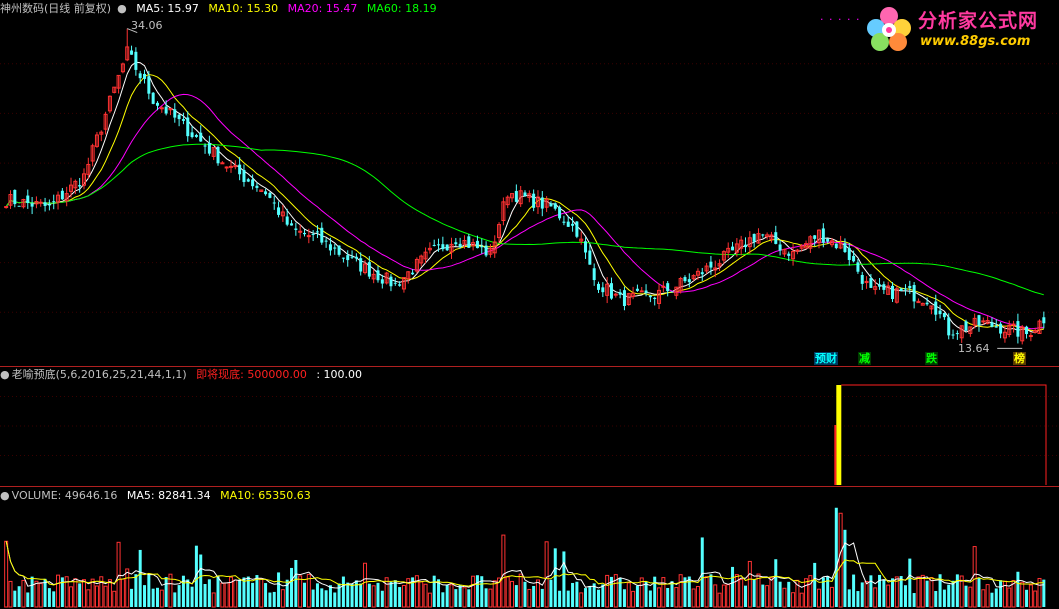 Image resolution: width=1059 pixels, height=609 pixels. Describe the element at coordinates (529, 486) in the screenshot. I see `panel-separator-bottom` at that location.